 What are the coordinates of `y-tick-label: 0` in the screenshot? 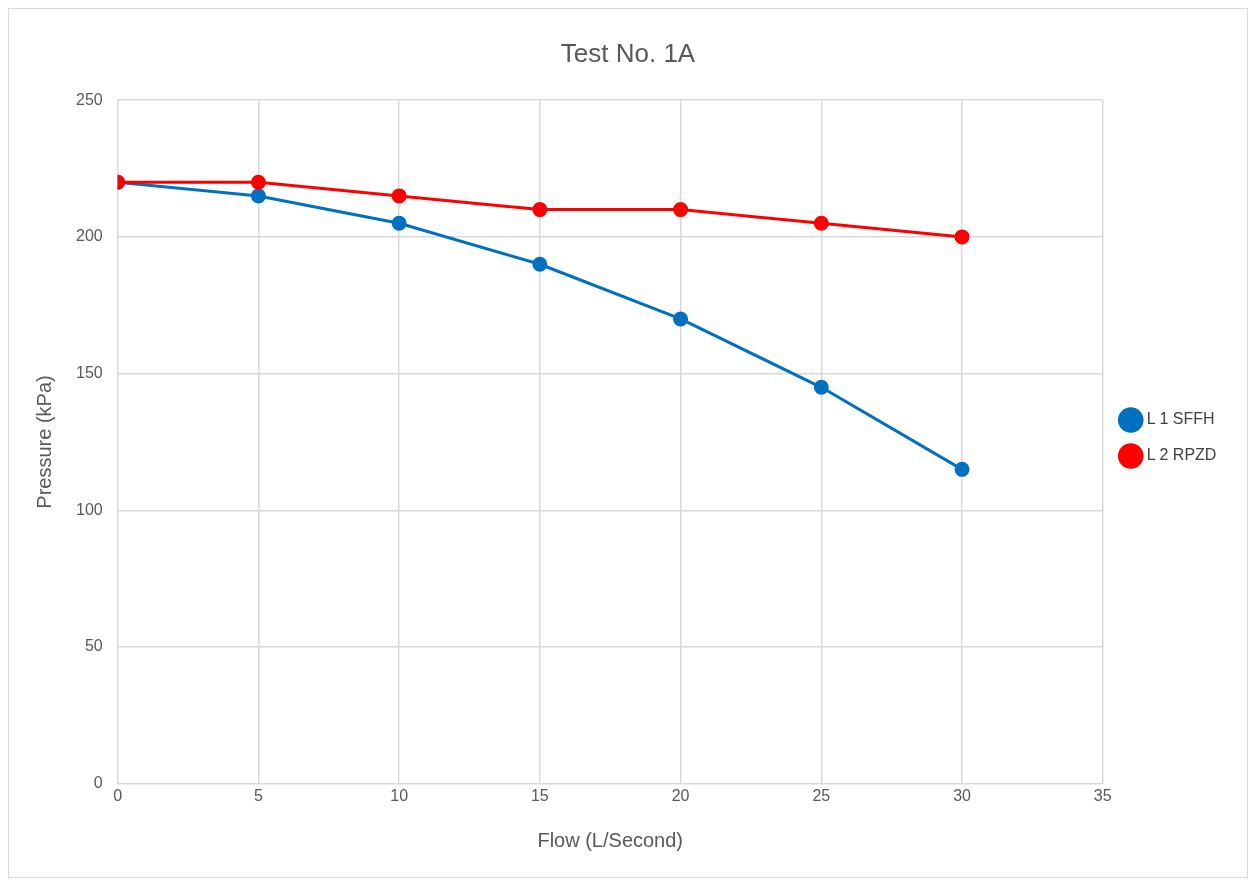 It's located at (98, 783).